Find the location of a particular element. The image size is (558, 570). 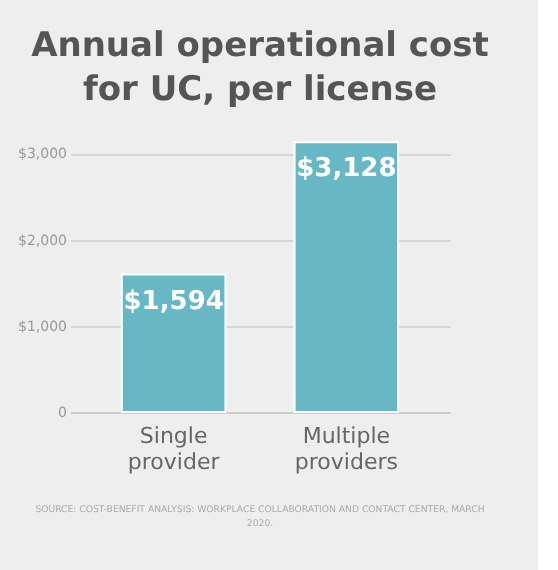

x-tick-label: Single provider is located at coordinates (174, 449).